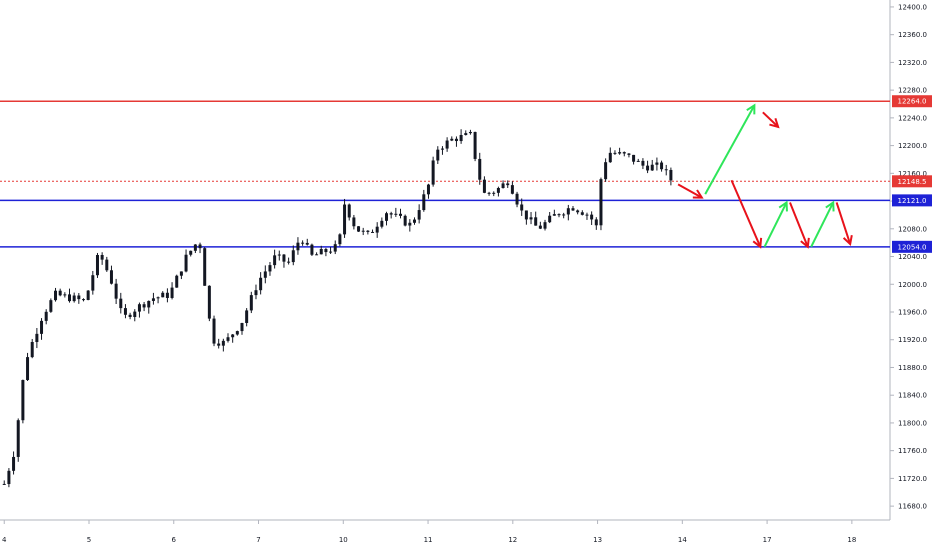  I want to click on resistance-label: 12264.0, so click(912, 102).